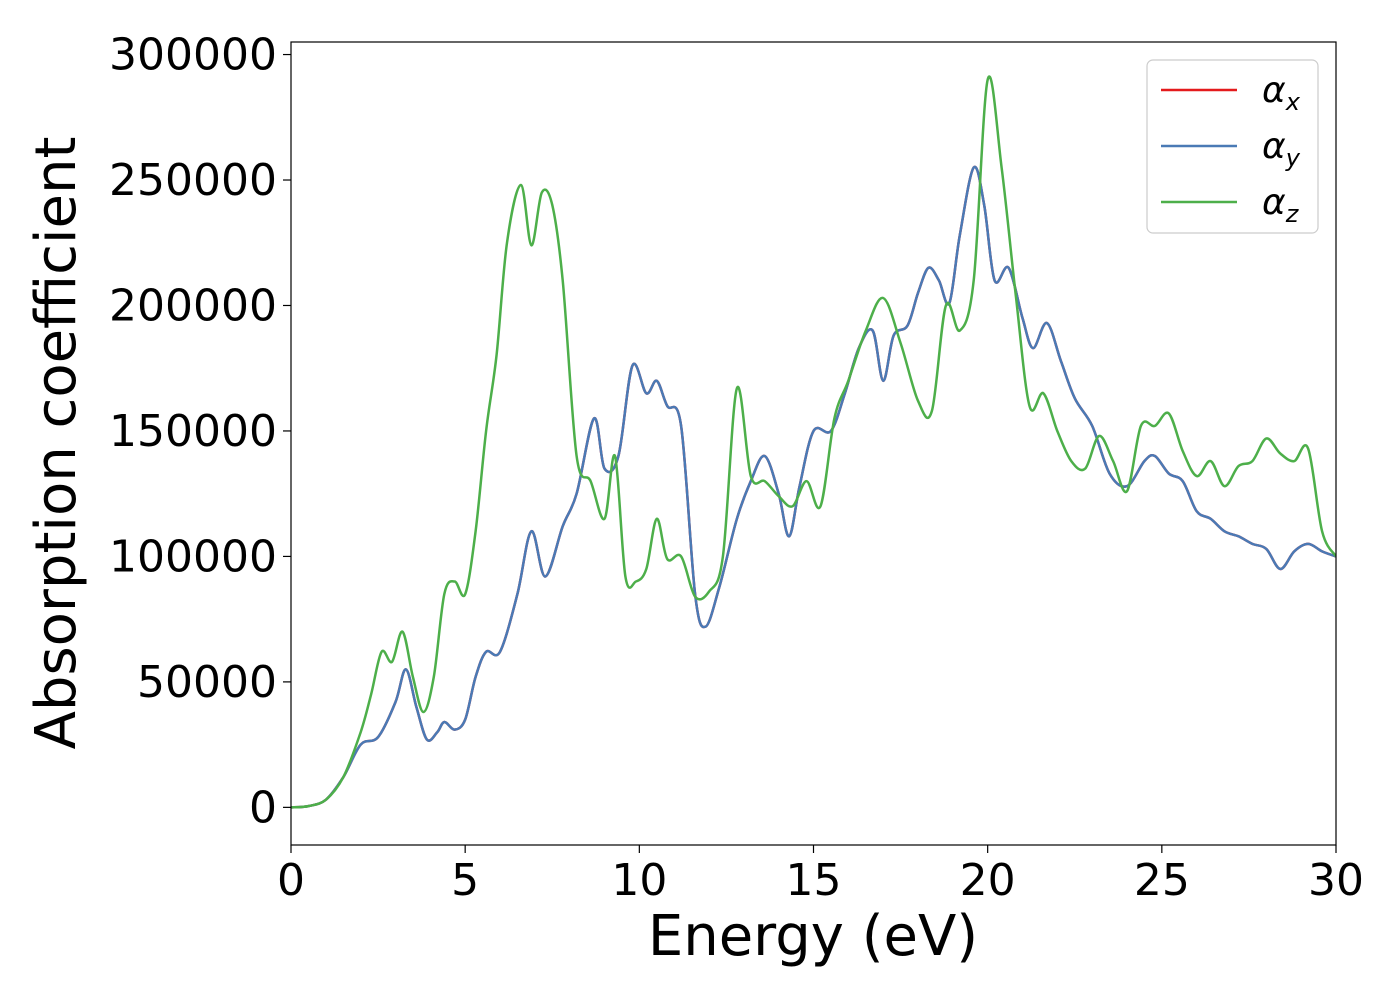 Image resolution: width=1400 pixels, height=1000 pixels. What do you see at coordinates (263, 807) in the screenshot?
I see `y-tick-label: 0` at bounding box center [263, 807].